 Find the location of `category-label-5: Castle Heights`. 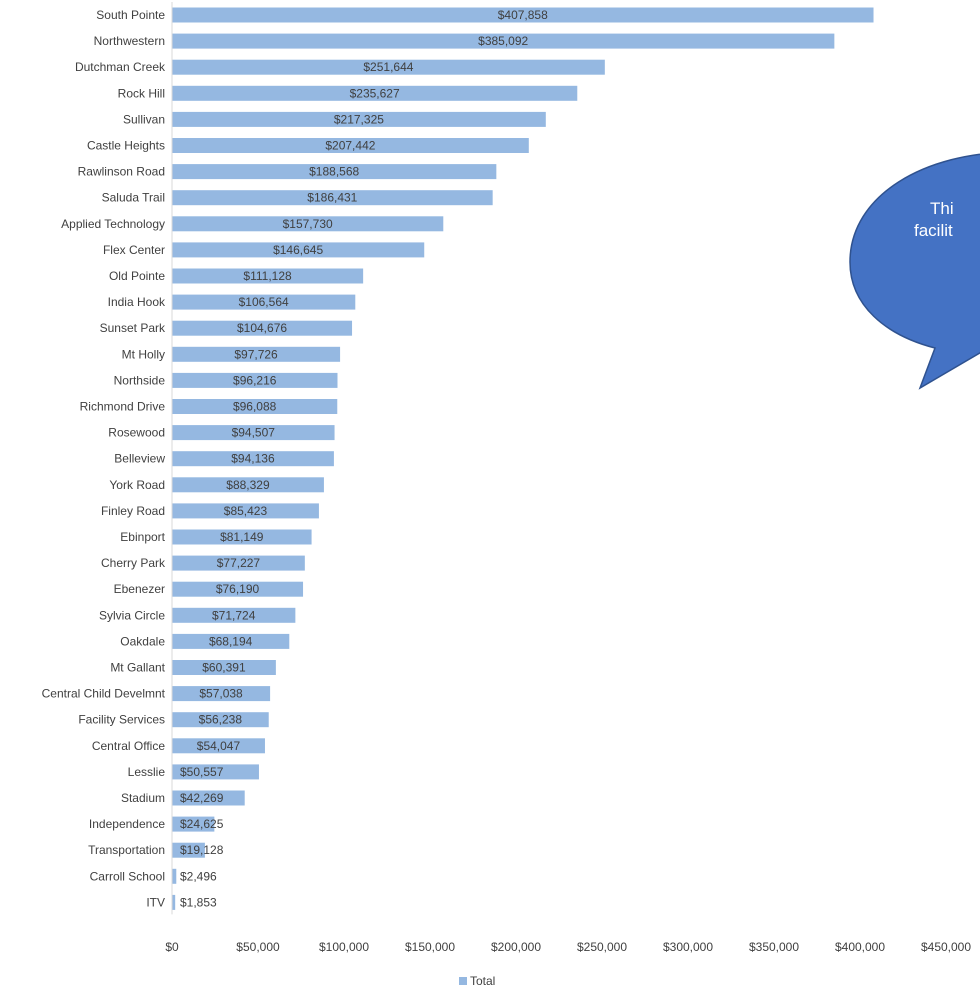

category-label-5: Castle Heights is located at coordinates (126, 146).